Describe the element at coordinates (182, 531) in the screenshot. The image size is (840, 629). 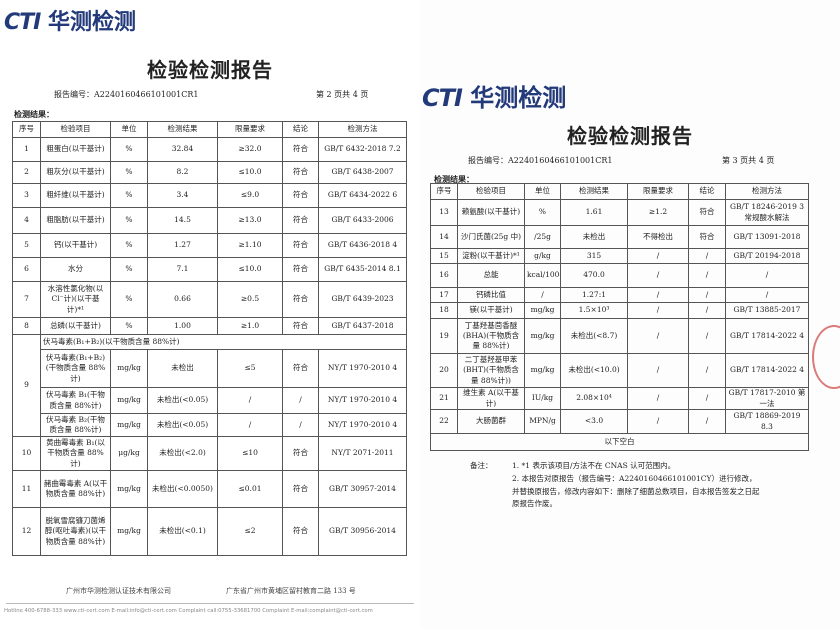
I see `table-cell: 未检出(<0.1)` at that location.